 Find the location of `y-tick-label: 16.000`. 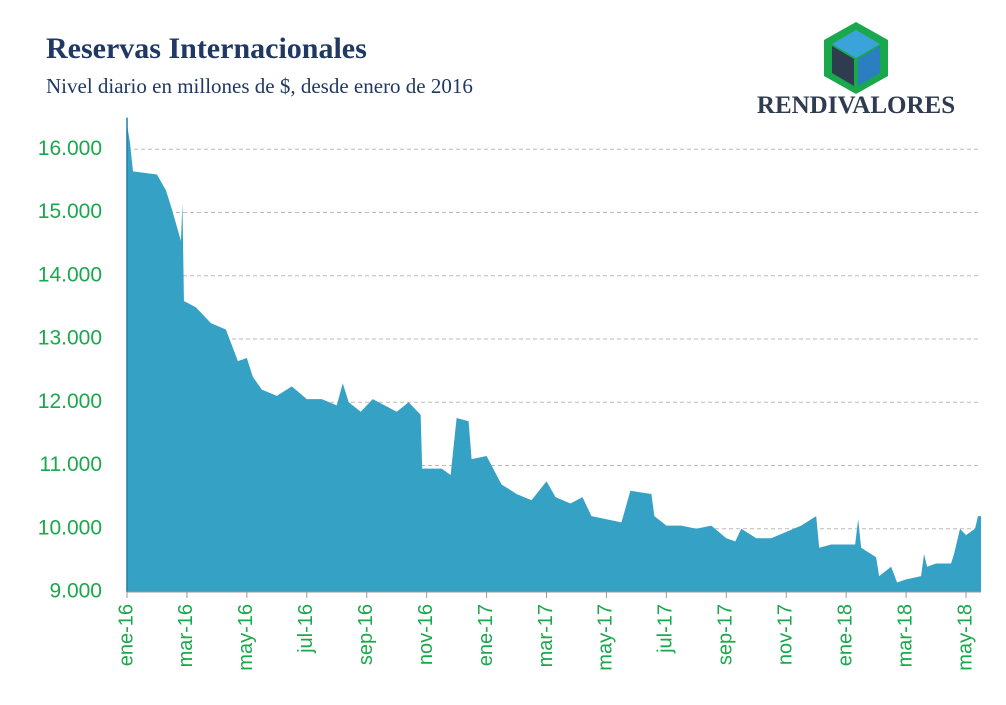

y-tick-label: 16.000 is located at coordinates (70, 148).